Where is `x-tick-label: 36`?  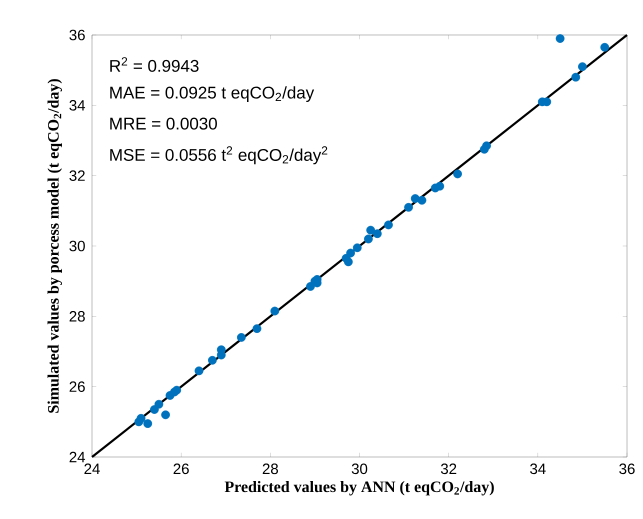
x-tick-label: 36 is located at coordinates (627, 469).